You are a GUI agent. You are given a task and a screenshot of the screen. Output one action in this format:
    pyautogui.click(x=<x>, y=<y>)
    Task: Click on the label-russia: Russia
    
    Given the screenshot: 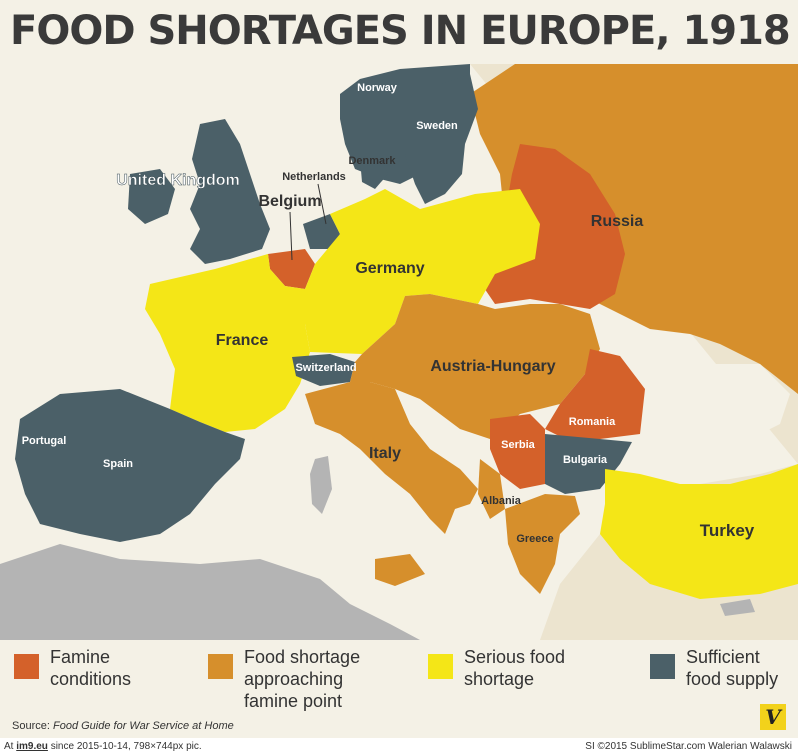 What is the action you would take?
    pyautogui.click(x=617, y=221)
    